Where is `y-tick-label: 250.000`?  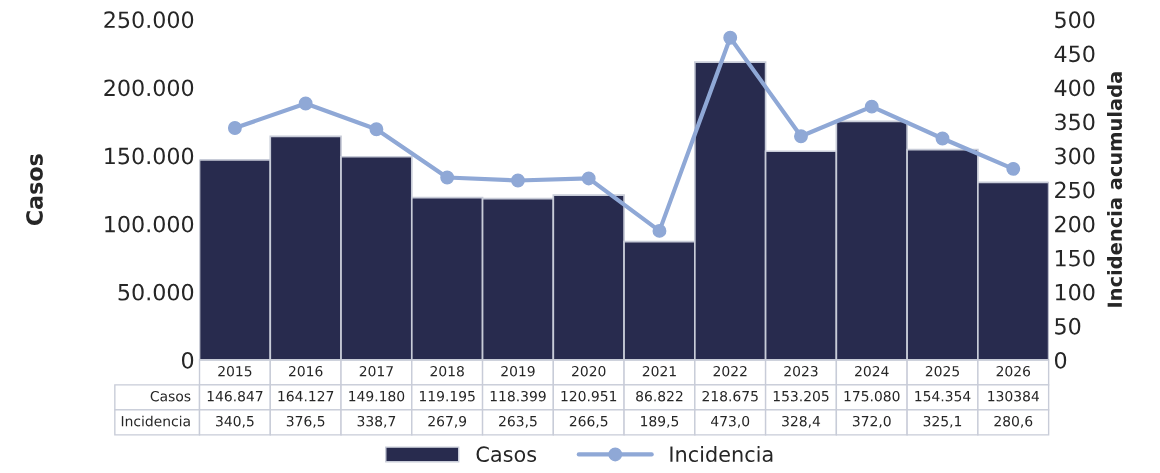
y-tick-label: 250.000 is located at coordinates (149, 20).